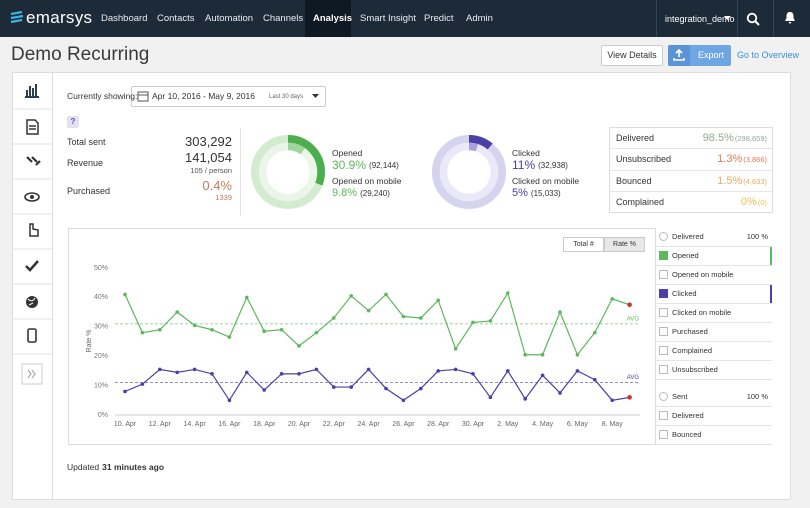 The image size is (810, 508). What do you see at coordinates (545, 193) in the screenshot?
I see `donut-count: (15,033)` at bounding box center [545, 193].